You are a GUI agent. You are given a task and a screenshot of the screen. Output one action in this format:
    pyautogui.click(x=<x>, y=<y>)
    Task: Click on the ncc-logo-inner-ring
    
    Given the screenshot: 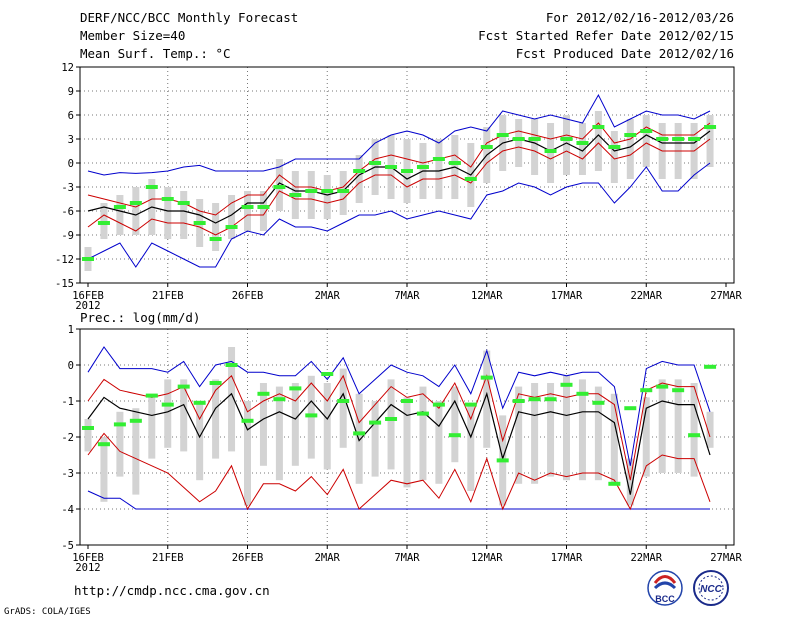 What is the action you would take?
    pyautogui.click(x=711, y=588)
    